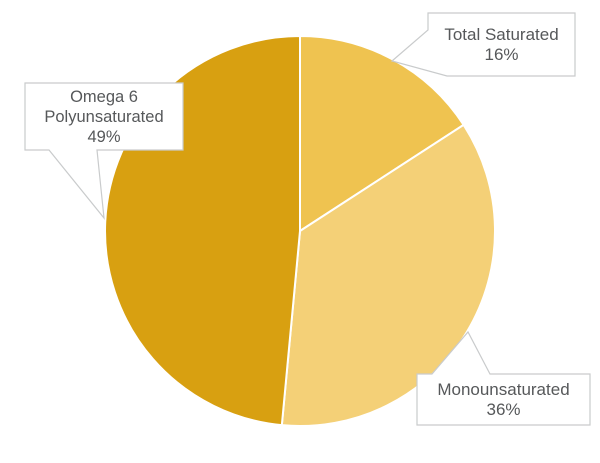  Describe the element at coordinates (104, 151) in the screenshot. I see `callout-shape-omega6-polyunsaturated` at that location.